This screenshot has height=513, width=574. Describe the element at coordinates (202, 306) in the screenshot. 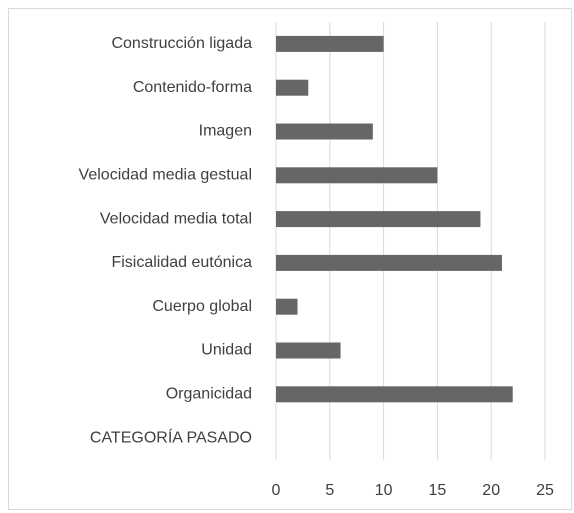

I see `y-tick-label: Cuerpo global` at that location.